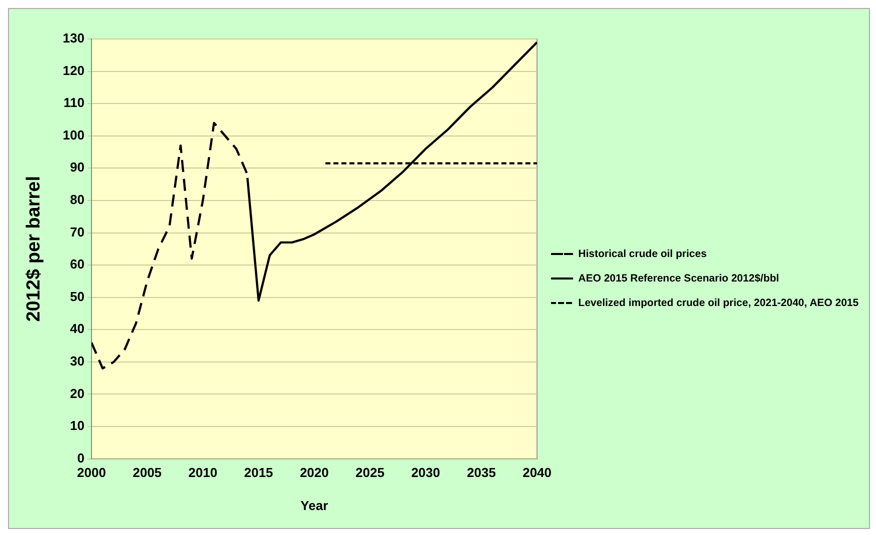 The image size is (876, 535). Describe the element at coordinates (77, 296) in the screenshot. I see `y-tick-label: 50` at that location.